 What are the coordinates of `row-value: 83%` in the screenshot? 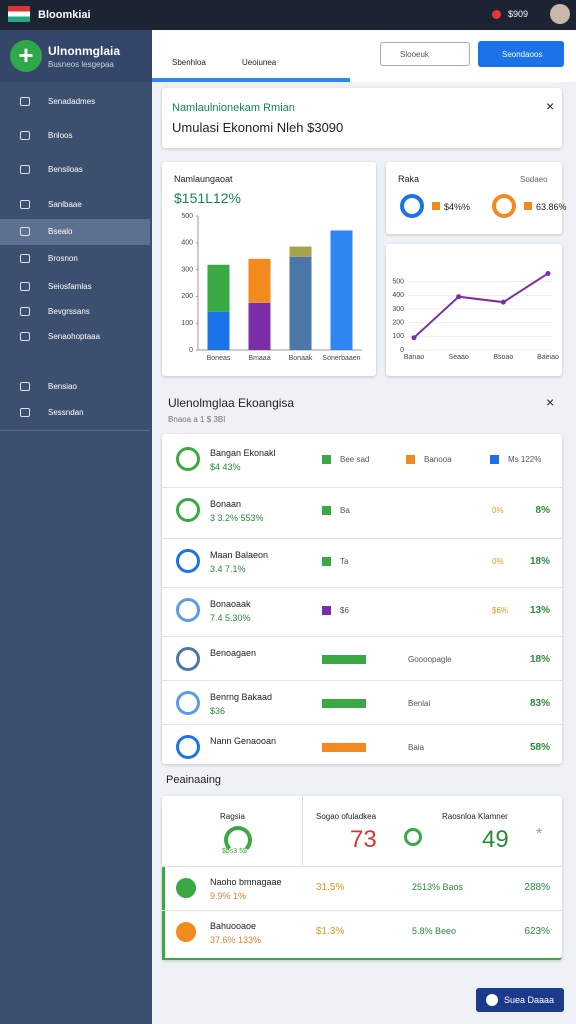 It's located at (539, 703).